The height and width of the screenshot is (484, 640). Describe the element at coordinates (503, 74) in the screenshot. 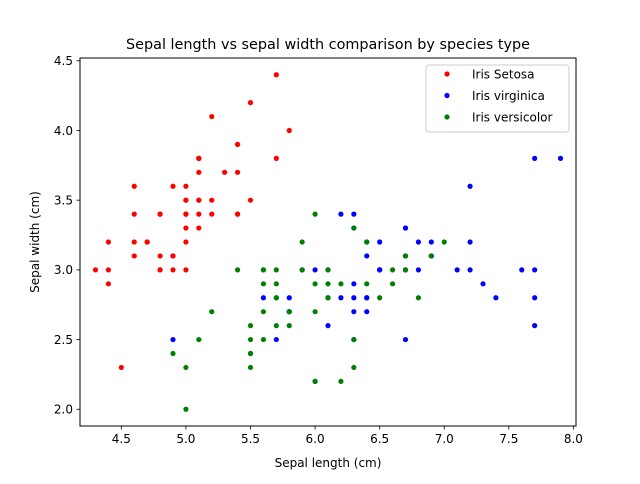

I see `legend-label-iris-setosa: Iris Setosa` at that location.